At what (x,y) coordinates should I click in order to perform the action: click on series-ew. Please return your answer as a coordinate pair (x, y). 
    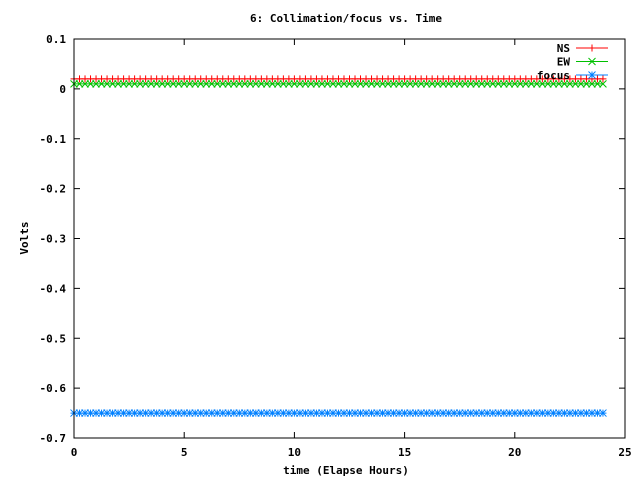
    Looking at the image, I should click on (338, 84).